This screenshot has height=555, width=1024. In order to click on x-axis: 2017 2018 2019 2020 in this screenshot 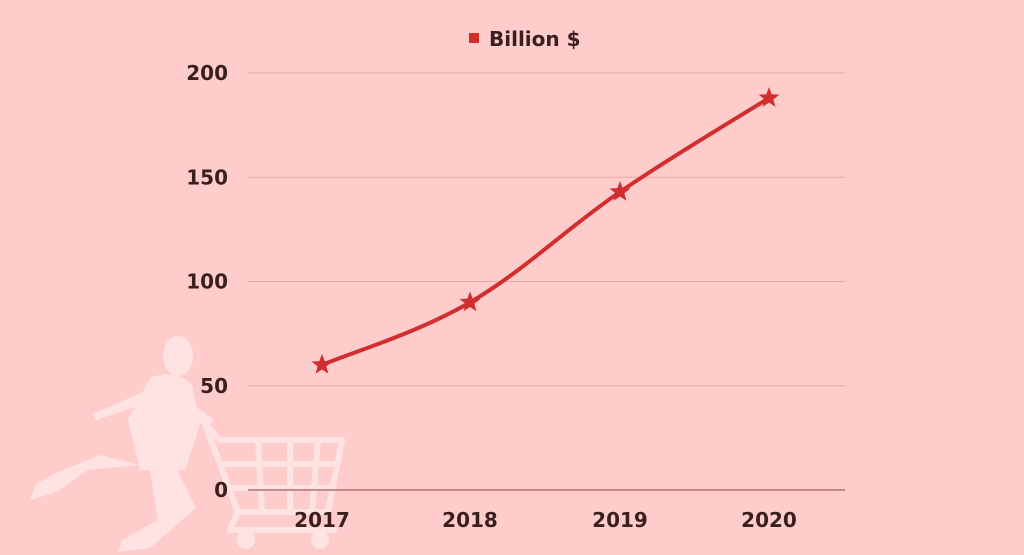, I will do `click(545, 520)`.